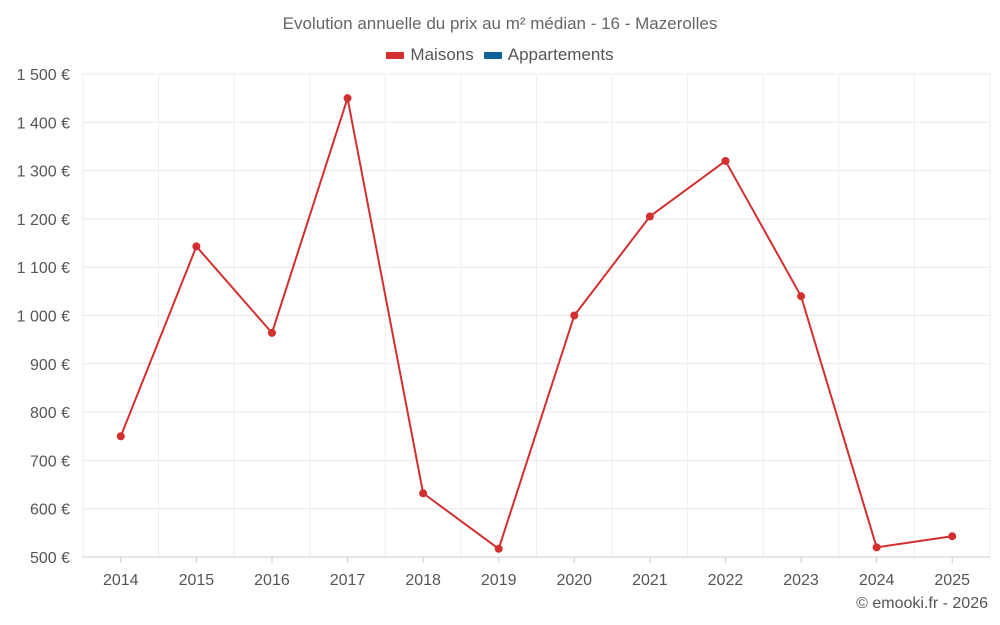 The width and height of the screenshot is (1000, 625). I want to click on x-tick-label: 2017, so click(348, 580).